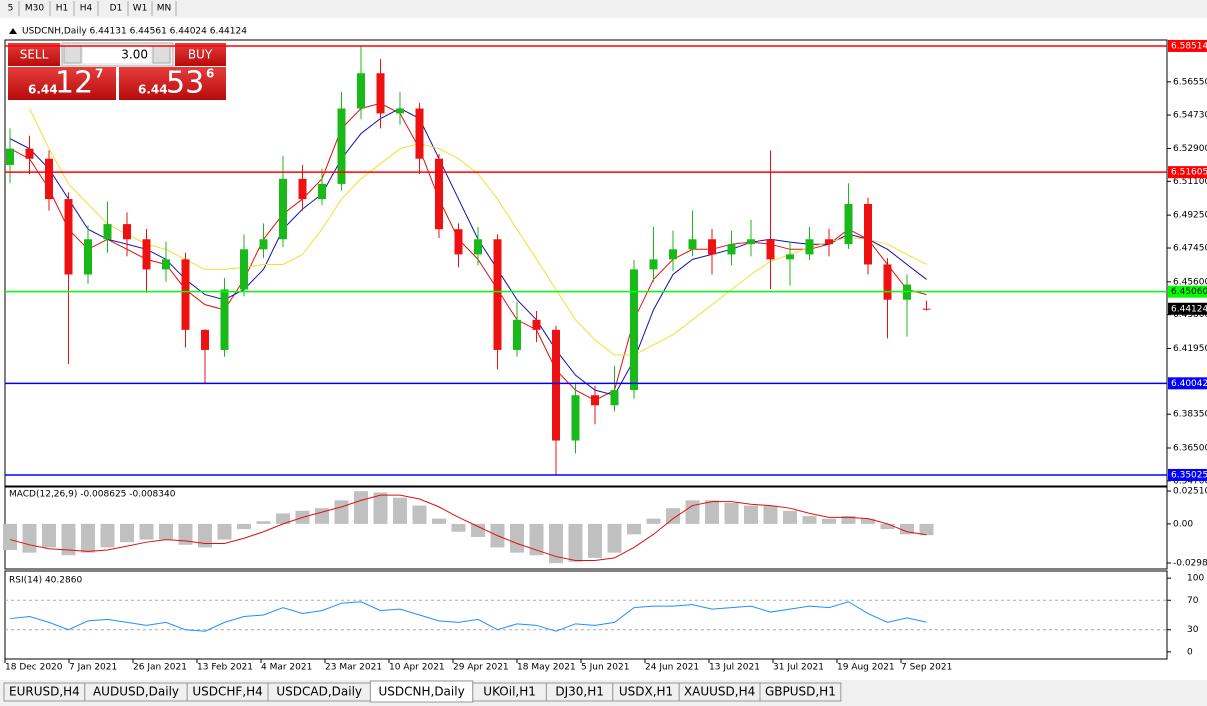 This screenshot has height=706, width=1207. Describe the element at coordinates (319, 692) in the screenshot. I see `tab-label: USDCAD,Daily` at that location.